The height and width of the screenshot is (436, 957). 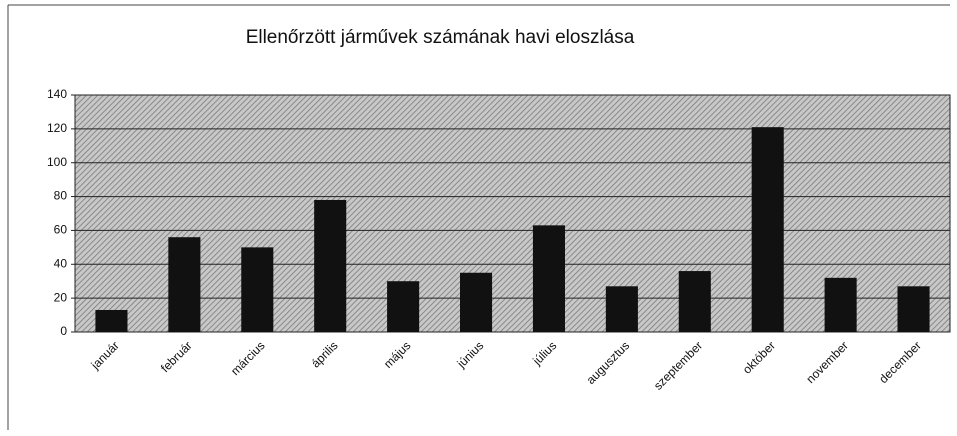 What do you see at coordinates (759, 357) in the screenshot?
I see `x-tick-label: október` at bounding box center [759, 357].